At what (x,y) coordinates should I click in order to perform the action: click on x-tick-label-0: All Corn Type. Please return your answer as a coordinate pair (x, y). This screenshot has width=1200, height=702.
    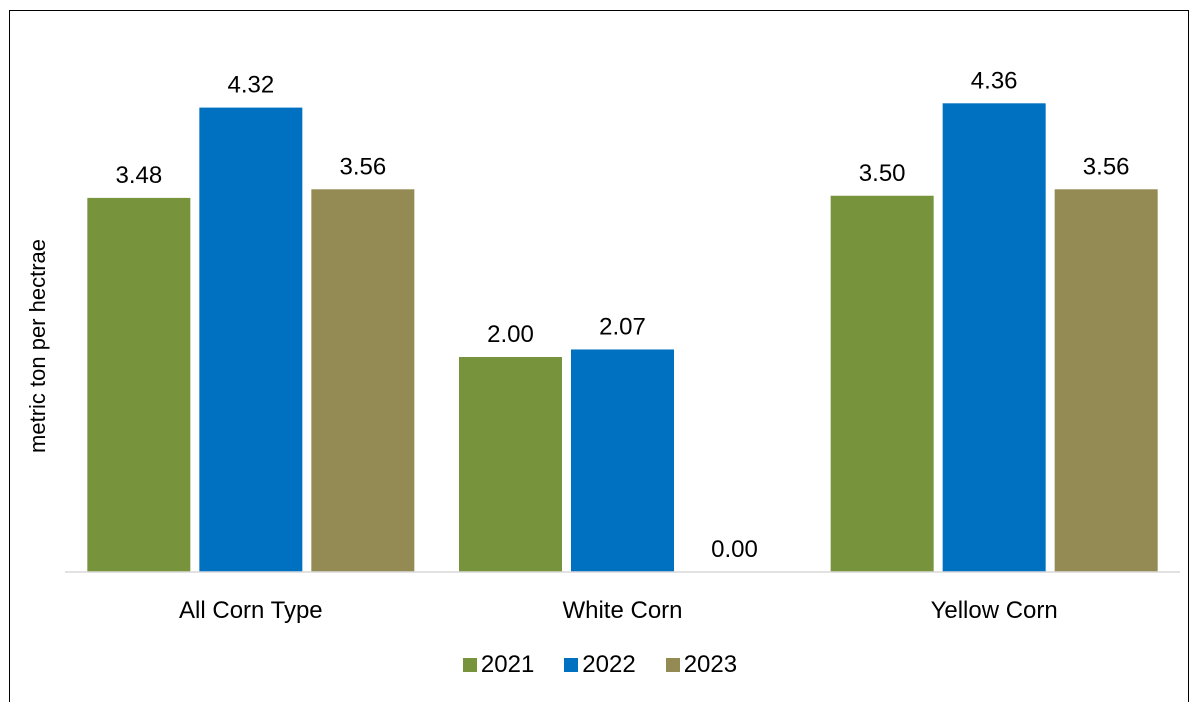
    Looking at the image, I should click on (251, 610).